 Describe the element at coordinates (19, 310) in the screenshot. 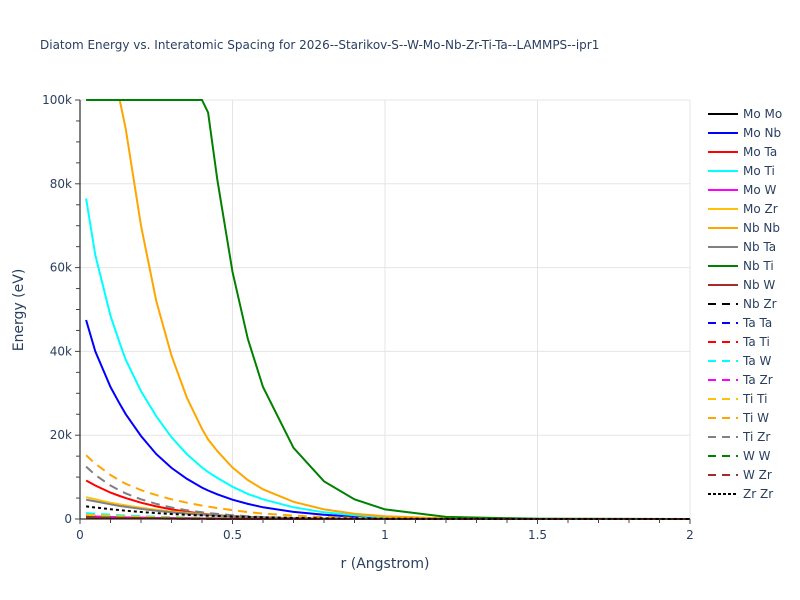

I see `y-axis-label: Energy (eV)` at that location.